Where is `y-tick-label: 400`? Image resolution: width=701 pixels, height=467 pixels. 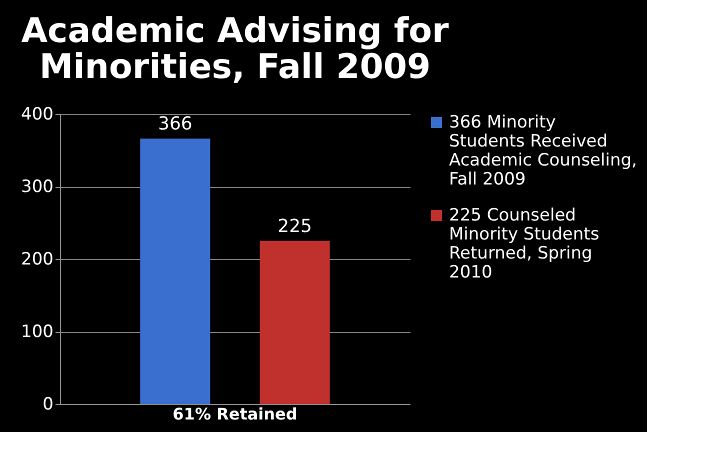 y-tick-label: 400 is located at coordinates (37, 114).